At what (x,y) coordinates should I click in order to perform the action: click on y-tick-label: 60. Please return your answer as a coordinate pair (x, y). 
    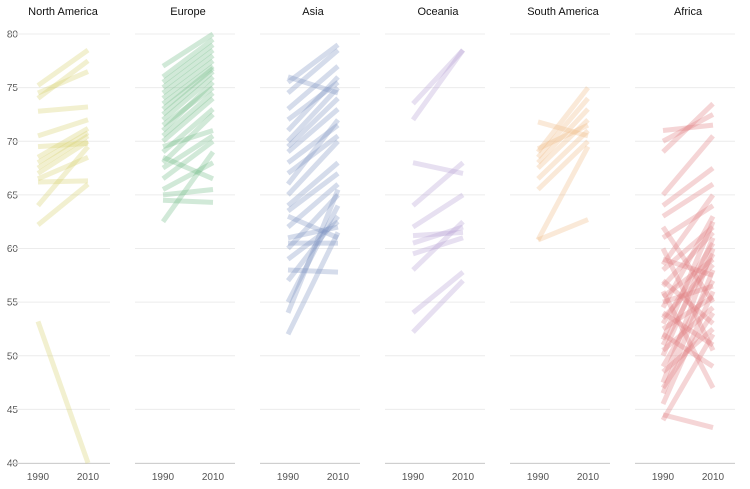
    Looking at the image, I should click on (13, 249).